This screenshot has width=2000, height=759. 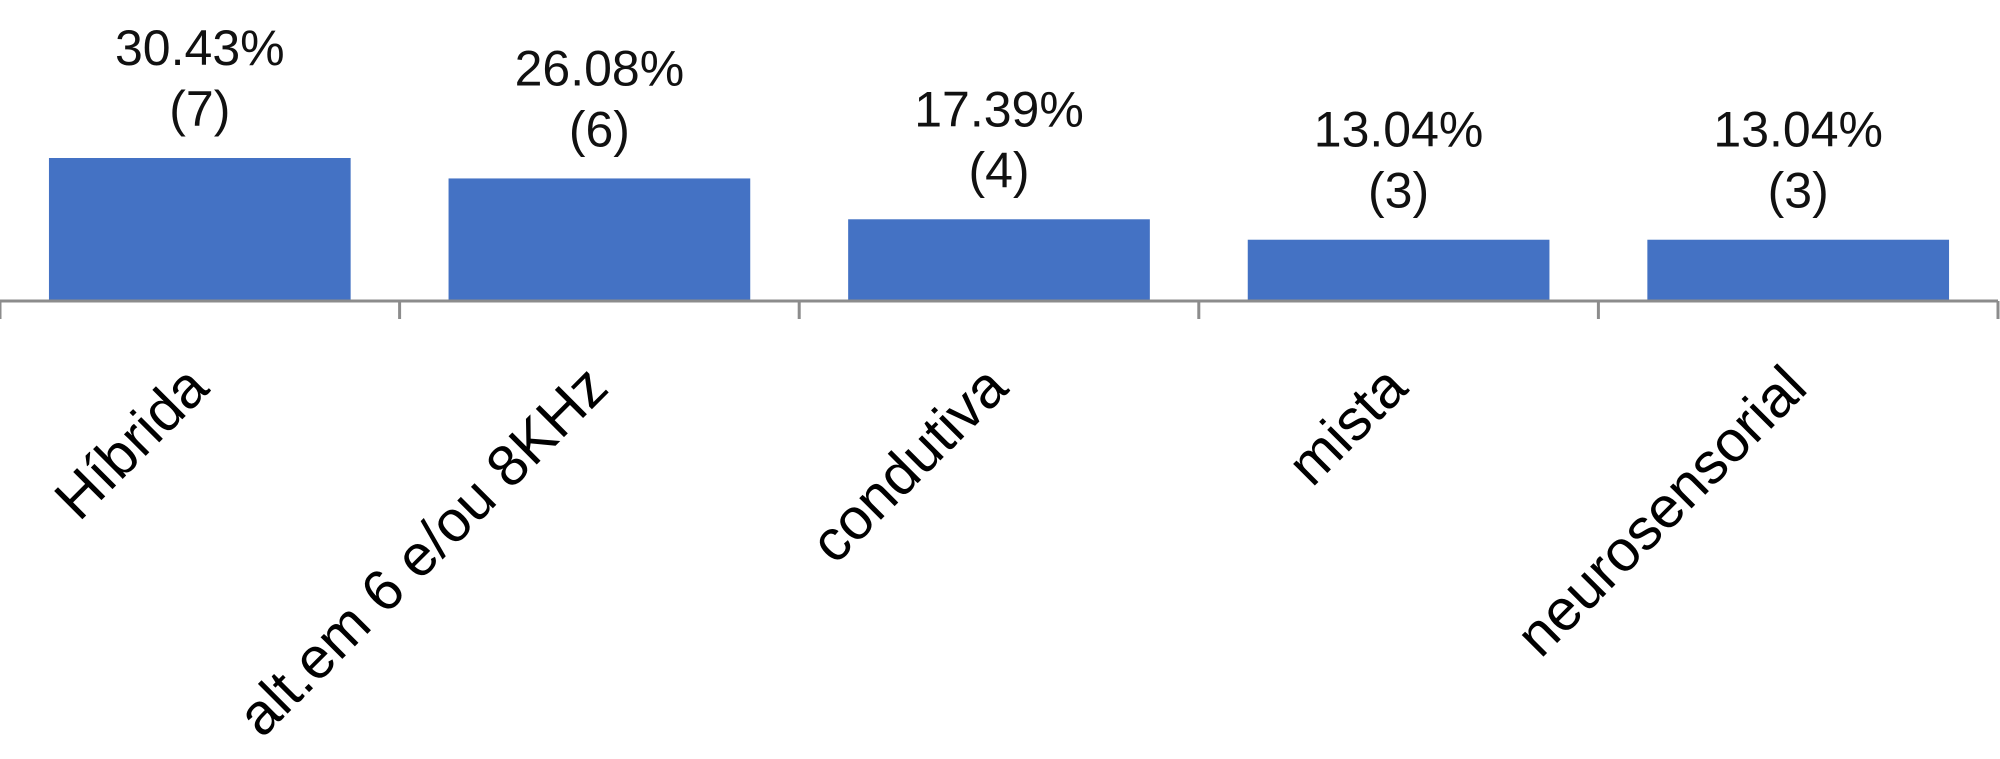 I want to click on x-tick-label: Híbrida, so click(x=131, y=442).